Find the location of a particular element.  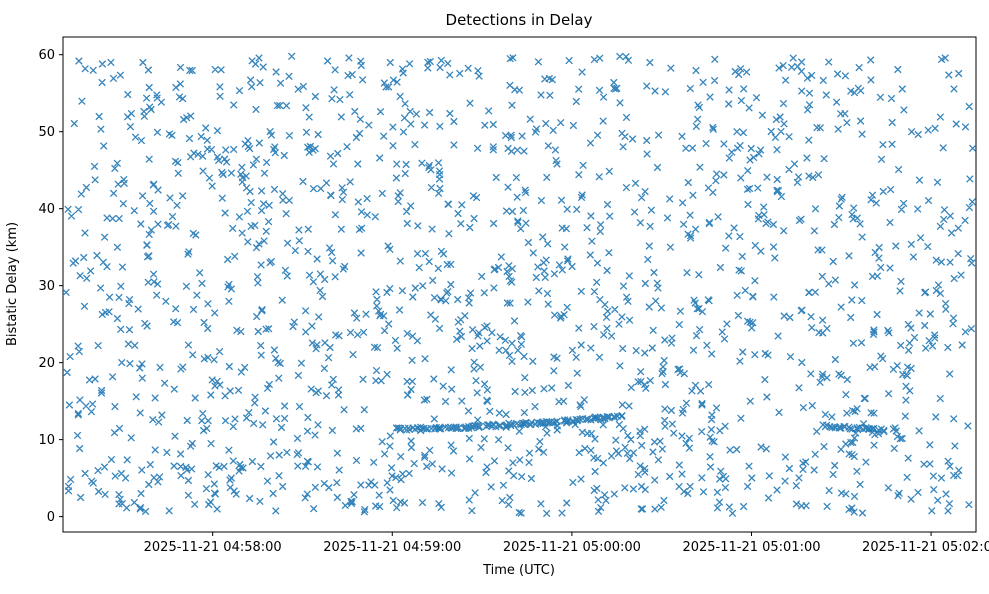

x-tick-label: 2025-11-21 05:02:00 is located at coordinates (925, 547).